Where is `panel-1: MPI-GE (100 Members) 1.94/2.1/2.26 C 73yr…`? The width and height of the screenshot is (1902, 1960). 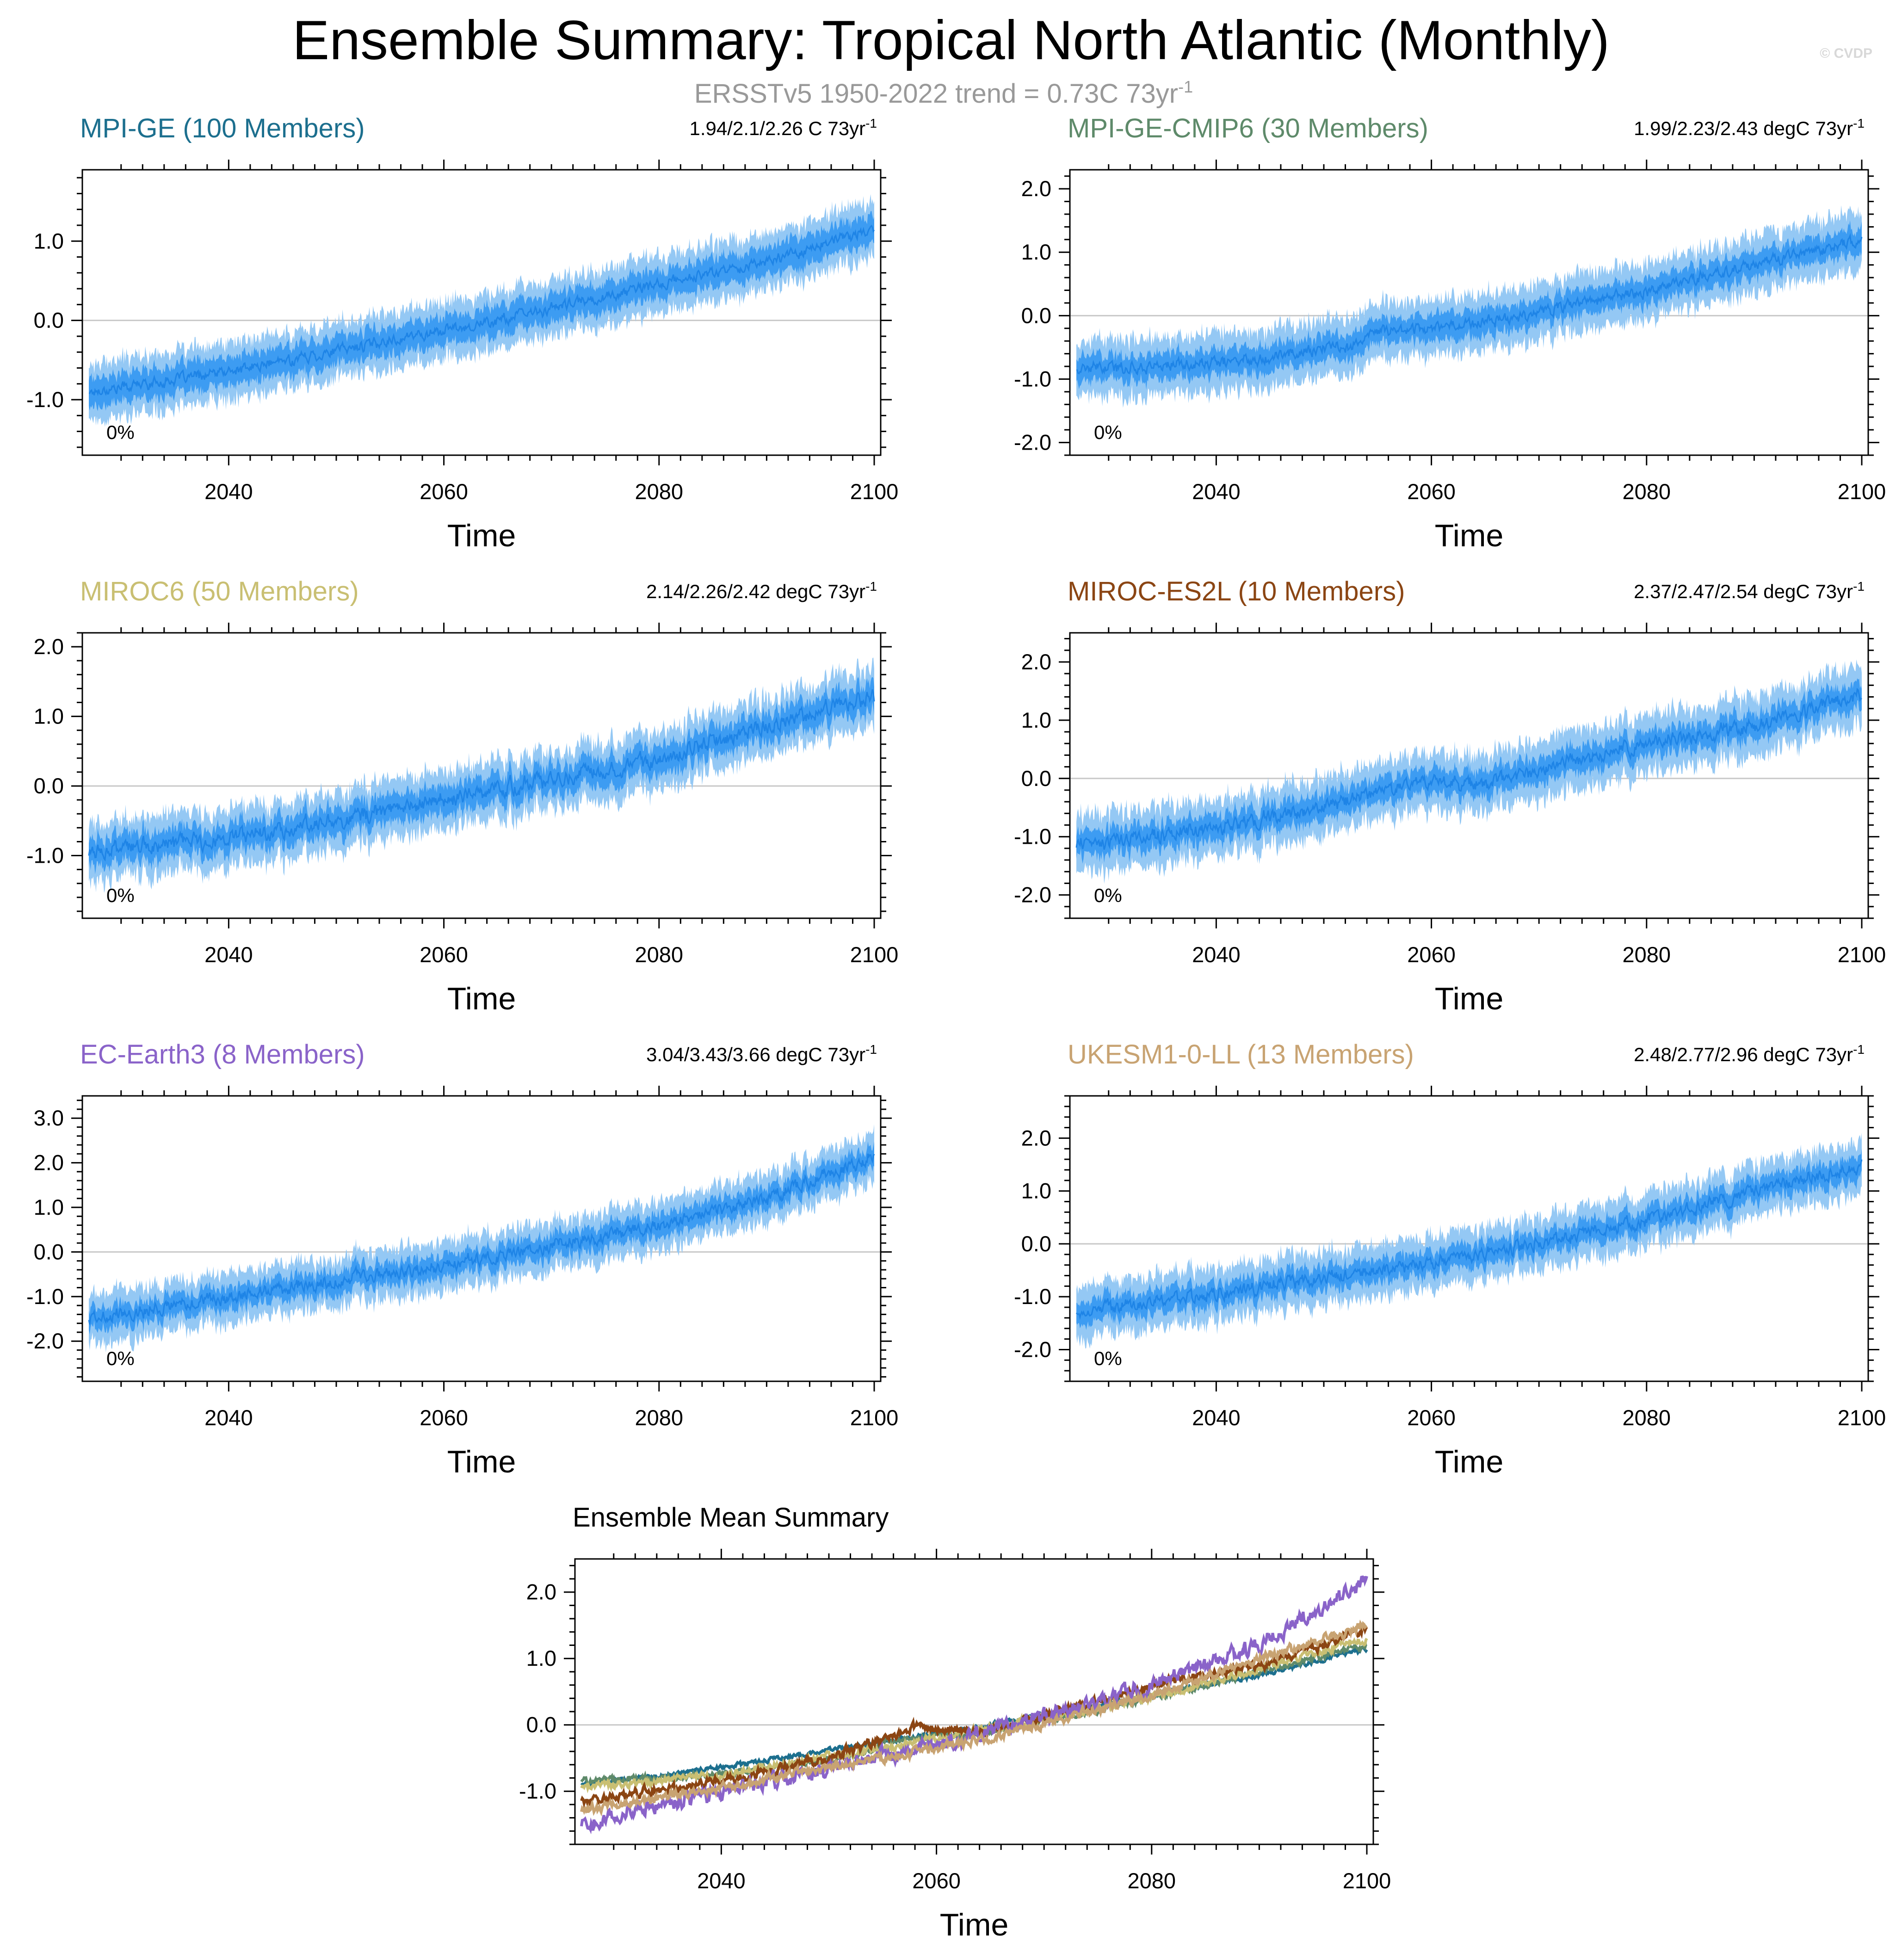
panel-1: MPI-GE (100 Members) 1.94/2.1/2.26 C 73yr… is located at coordinates (462, 333).